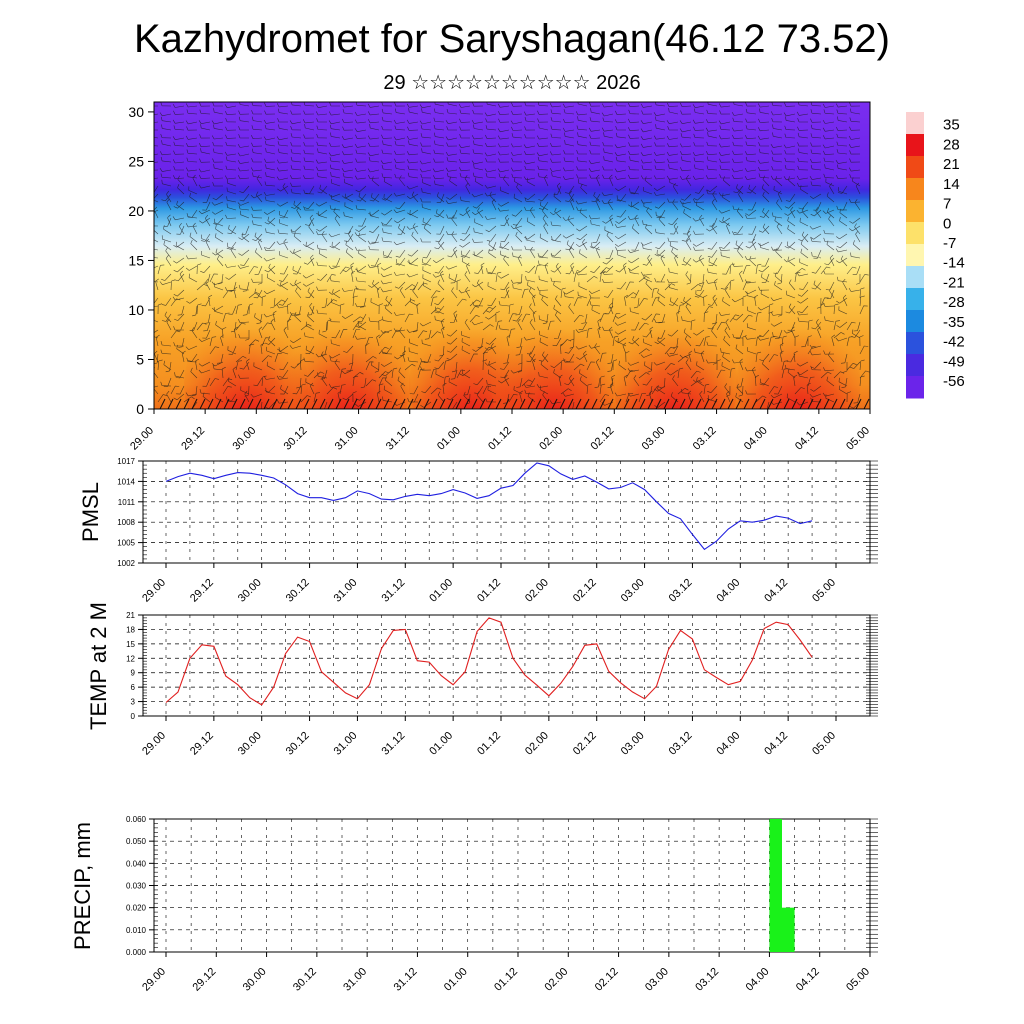  I want to click on height-tick-label: 5, so click(140, 359).